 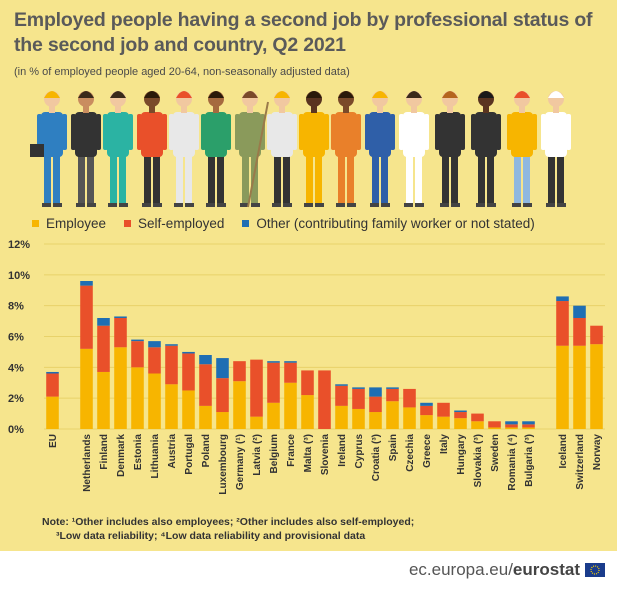 What do you see at coordinates (495, 453) in the screenshot?
I see `x-tick-label: Sweden` at bounding box center [495, 453].